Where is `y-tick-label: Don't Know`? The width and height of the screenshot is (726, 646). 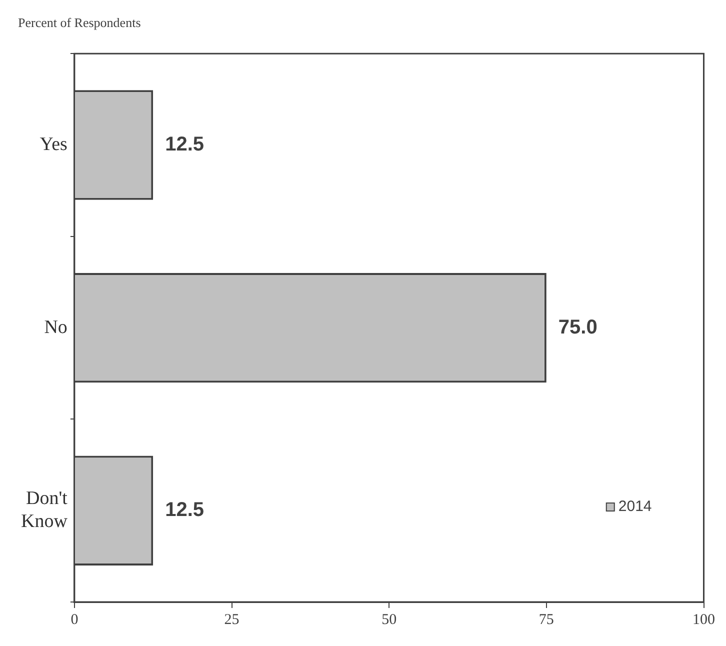 y-tick-label: Don't Know is located at coordinates (44, 510).